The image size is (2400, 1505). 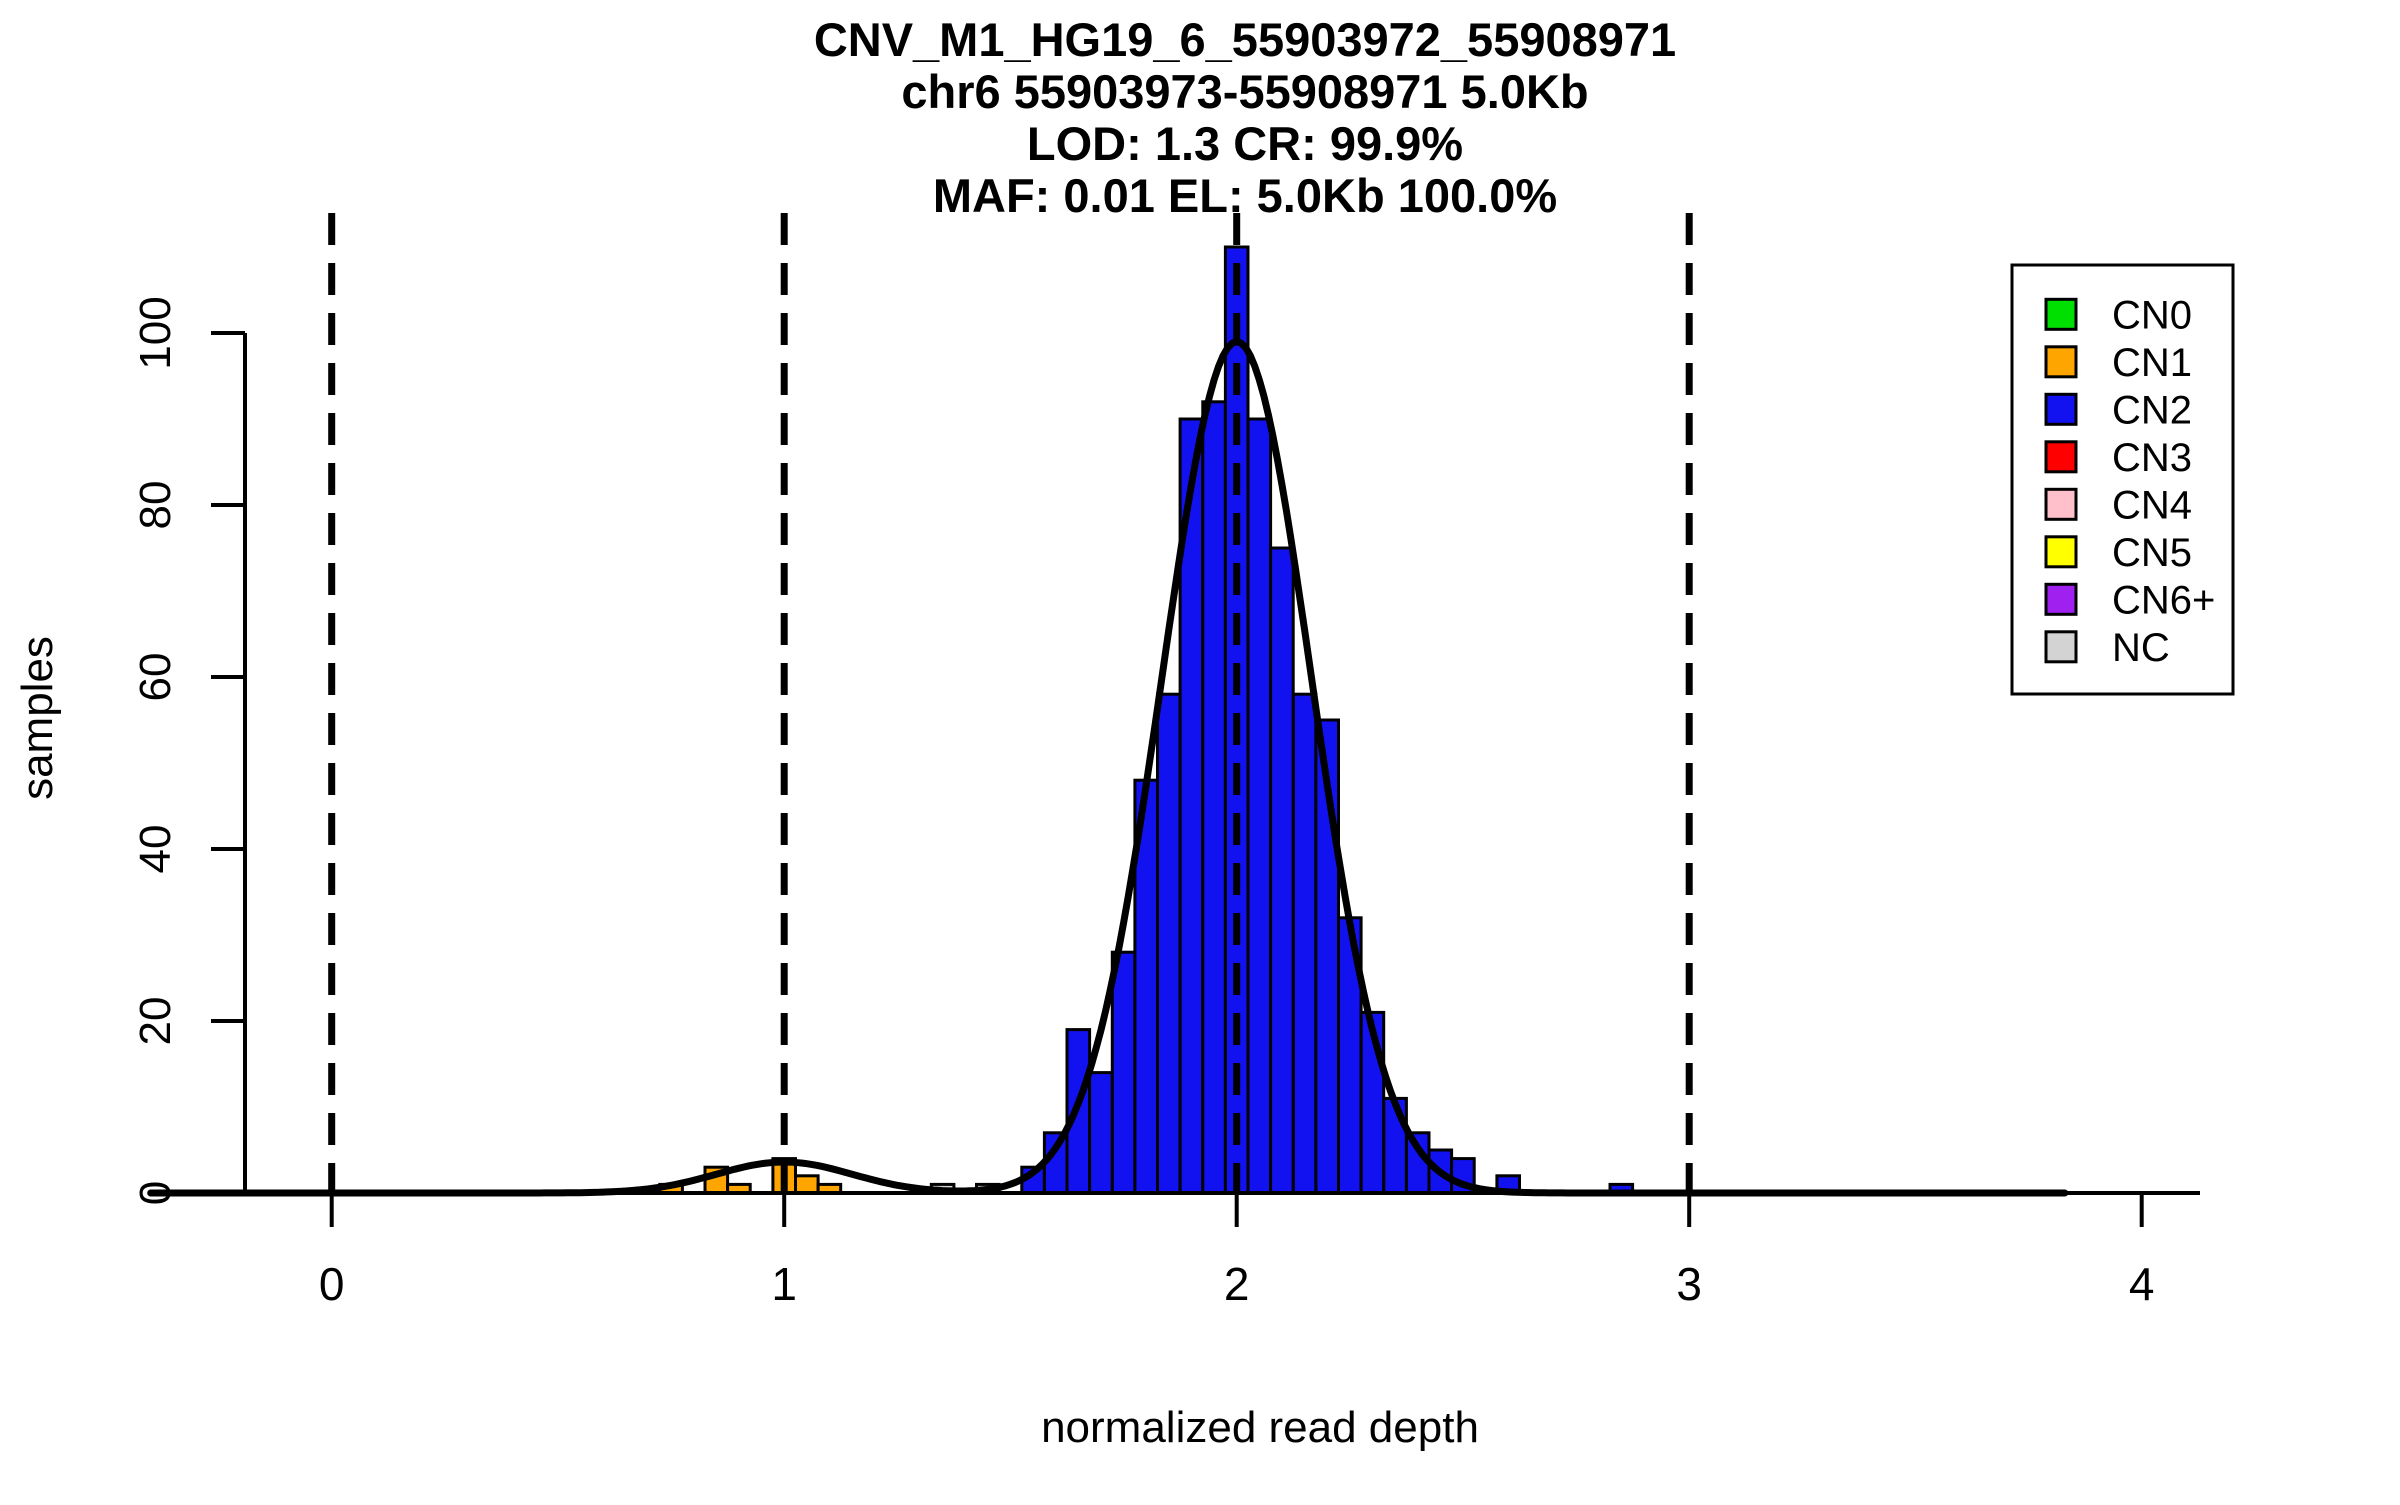 I want to click on legend-swatch-nc, so click(x=2061, y=647).